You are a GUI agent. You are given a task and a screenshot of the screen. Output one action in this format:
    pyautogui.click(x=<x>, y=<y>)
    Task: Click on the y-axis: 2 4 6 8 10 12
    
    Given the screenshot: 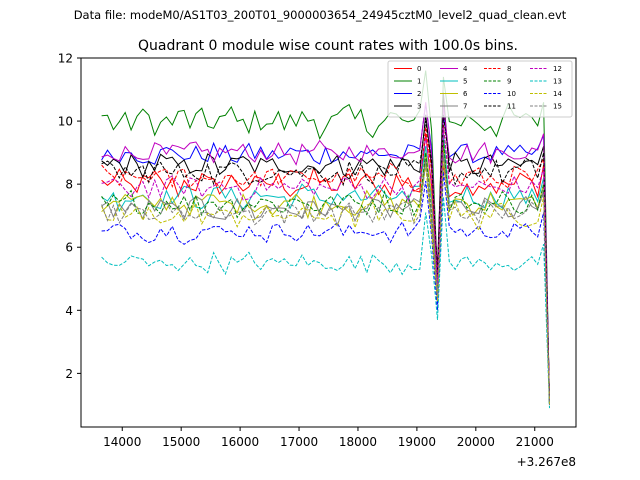 What is the action you would take?
    pyautogui.click(x=69, y=216)
    